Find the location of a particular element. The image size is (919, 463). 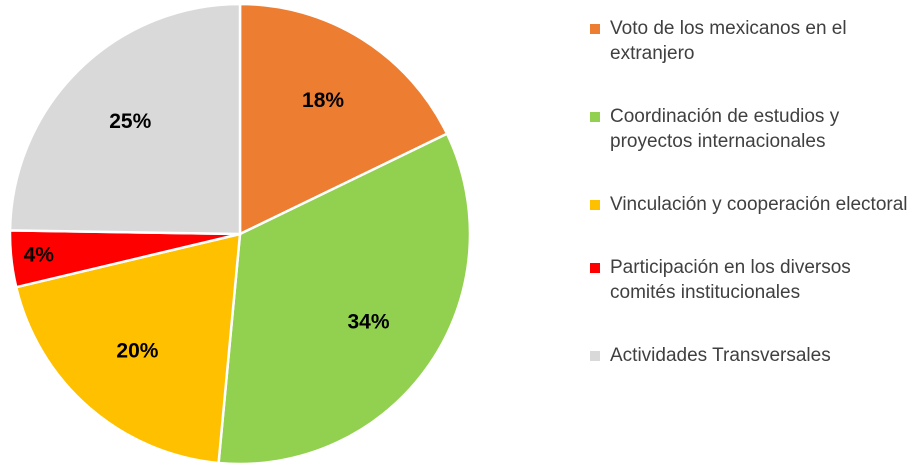

legend-label: Voto de los mexicanos en el extranjero is located at coordinates (728, 41).